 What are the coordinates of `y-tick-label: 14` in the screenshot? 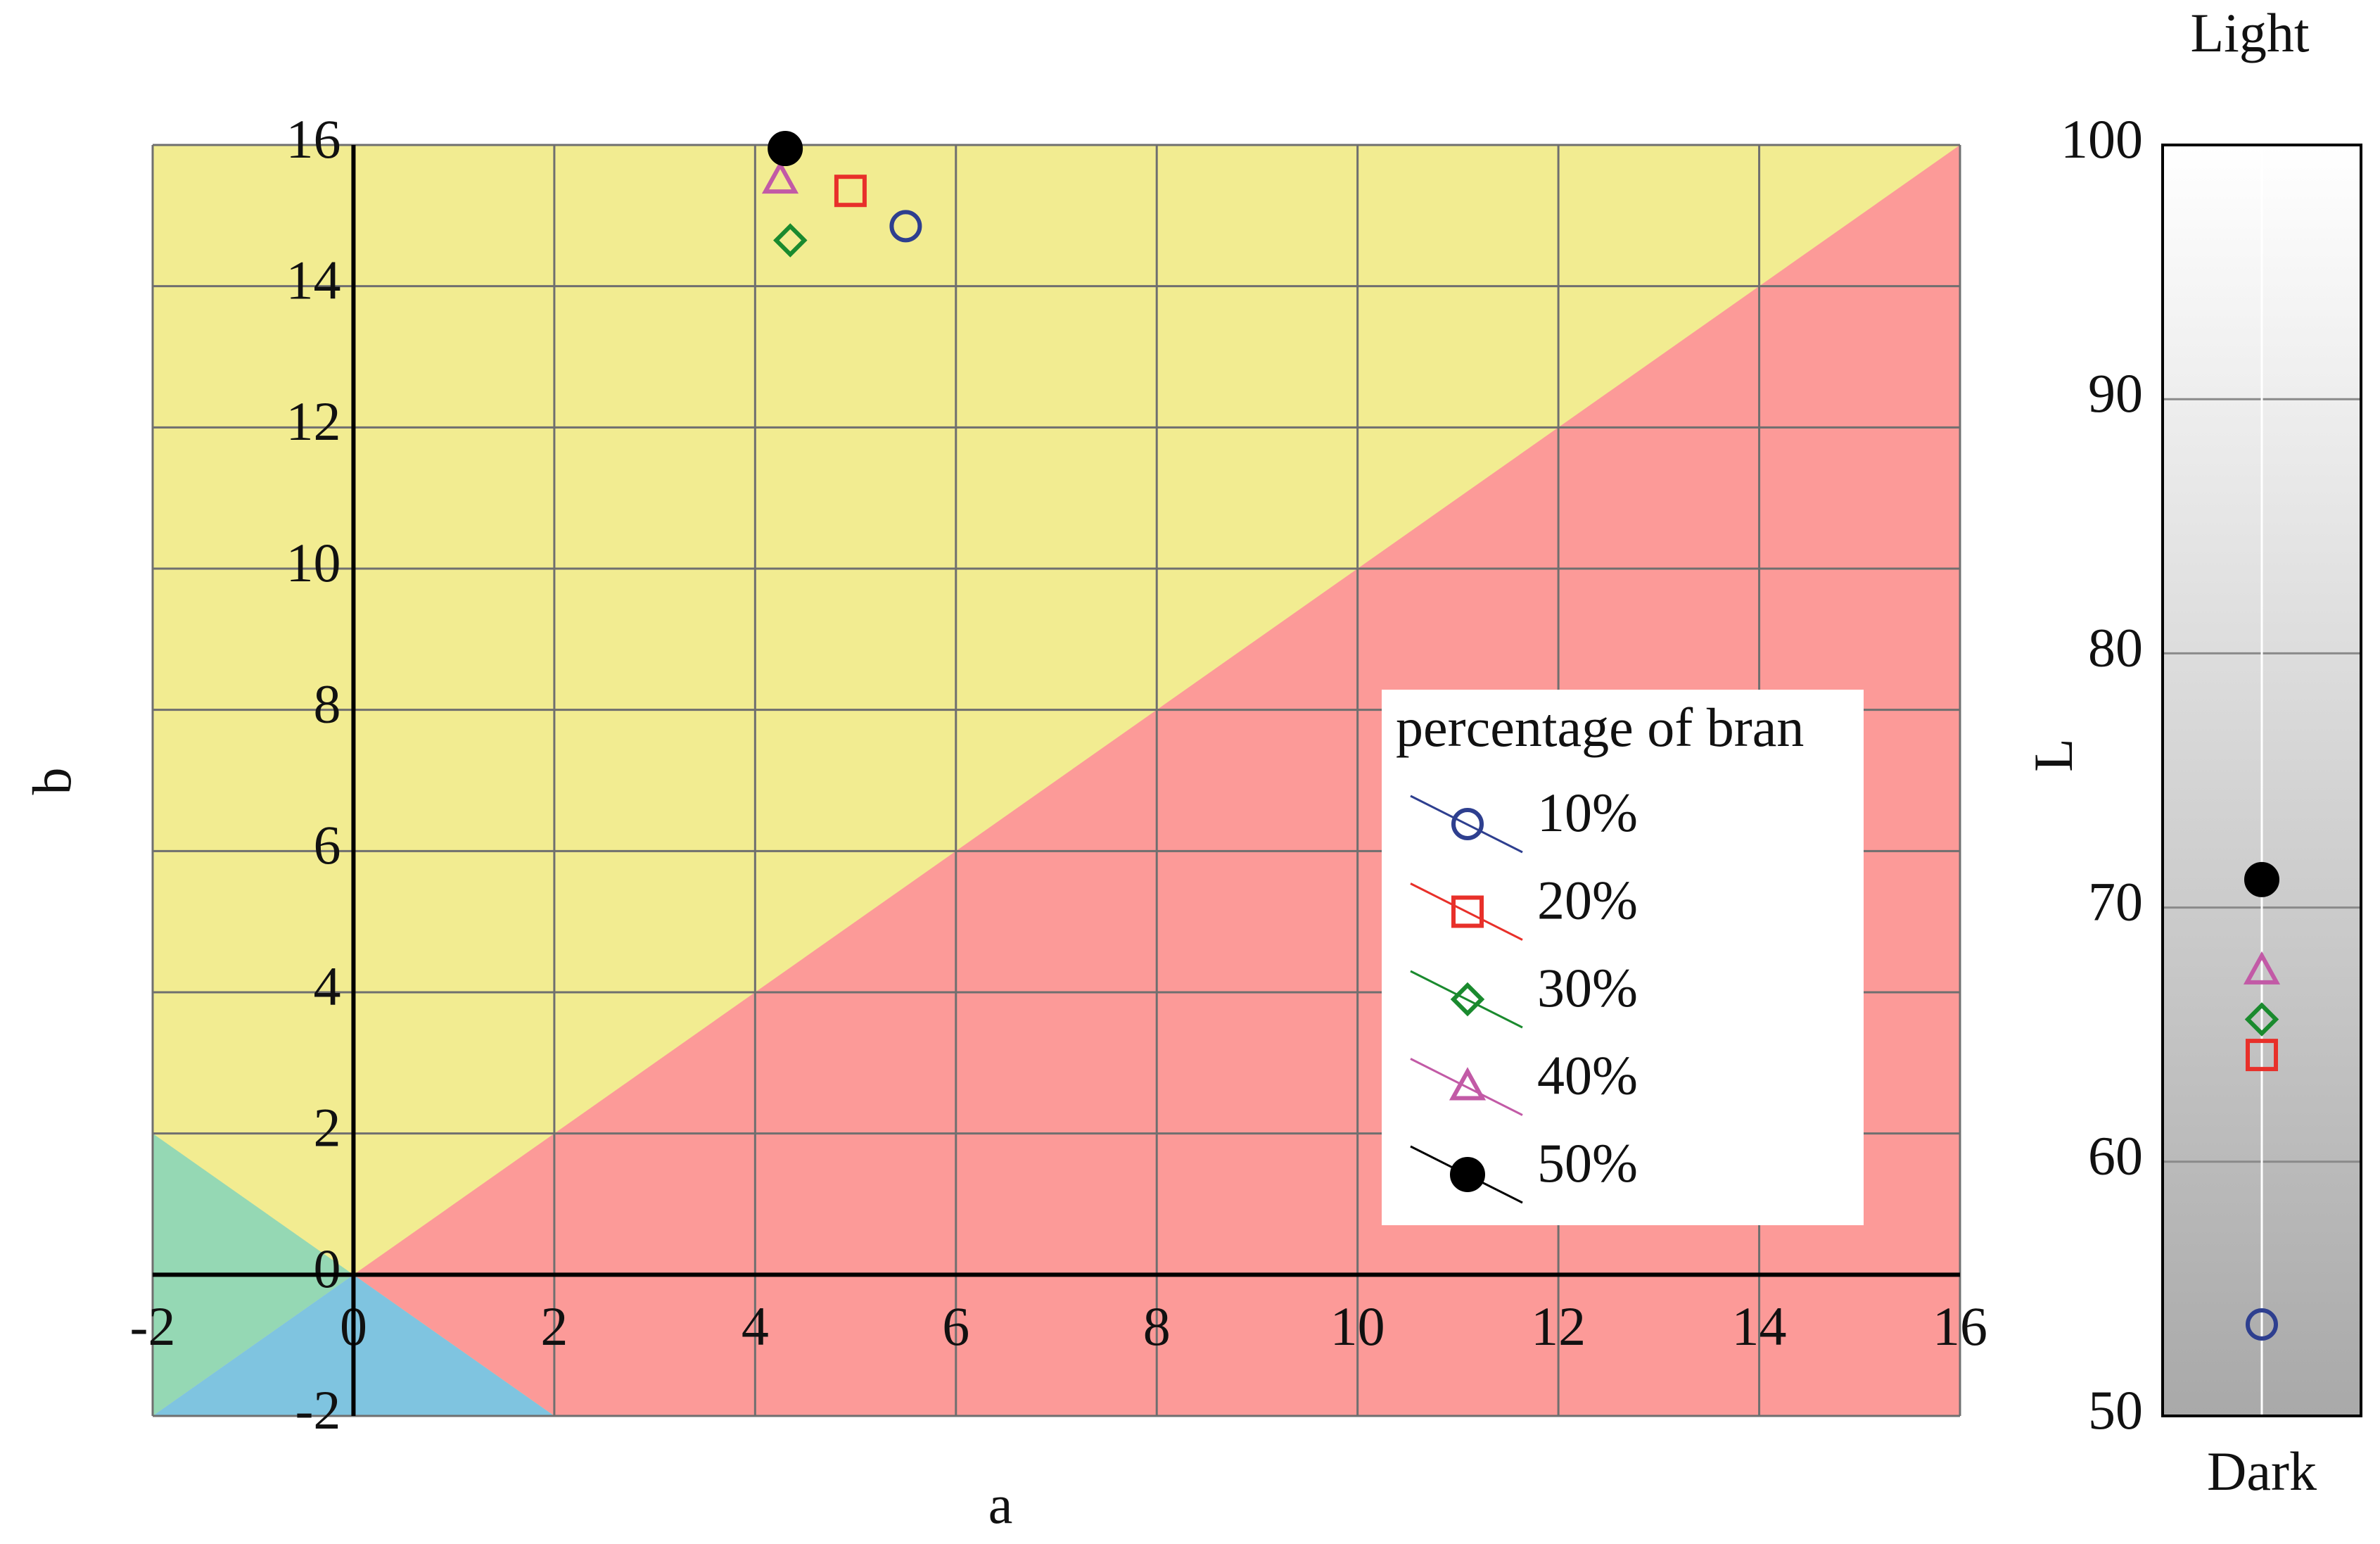 It's located at (313, 280).